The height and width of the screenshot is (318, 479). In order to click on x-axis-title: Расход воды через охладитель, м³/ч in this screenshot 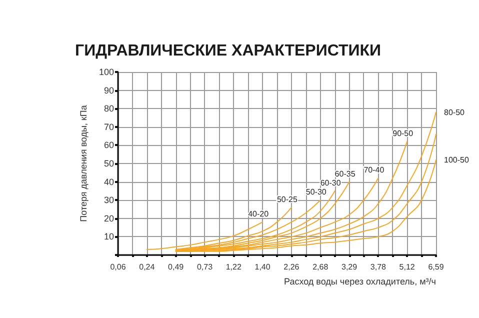, I will do `click(360, 281)`.